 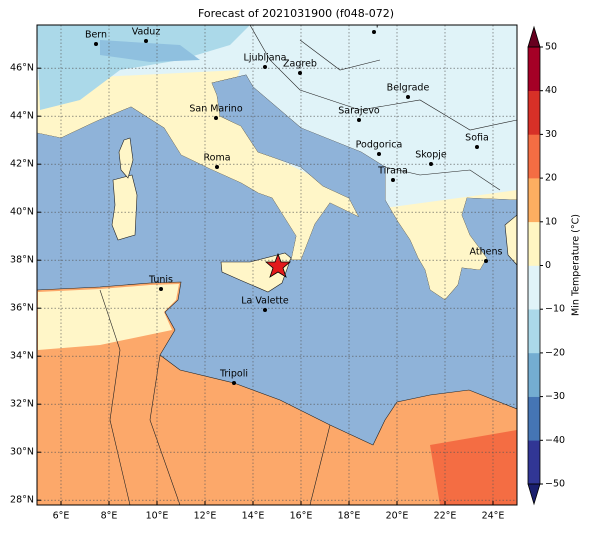 I want to click on city-label: Tirana, so click(x=392, y=171).